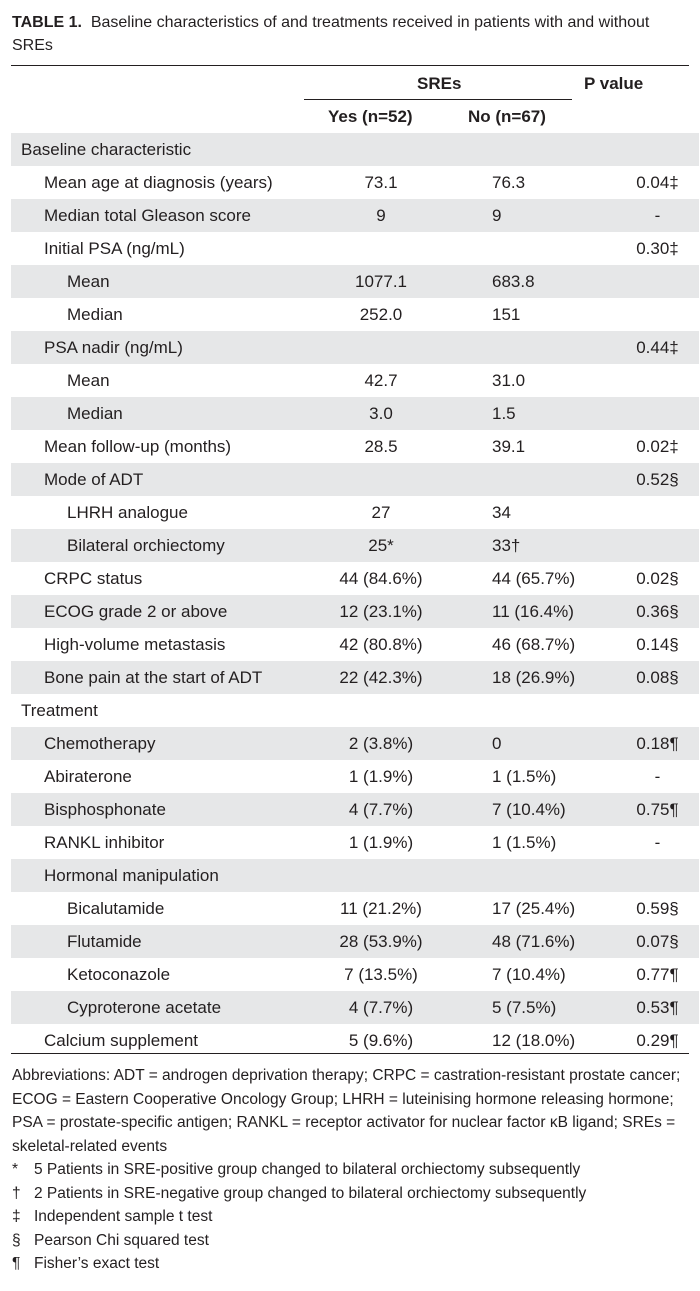 This screenshot has height=1291, width=700. I want to click on cell-no: 33†, so click(532, 545).